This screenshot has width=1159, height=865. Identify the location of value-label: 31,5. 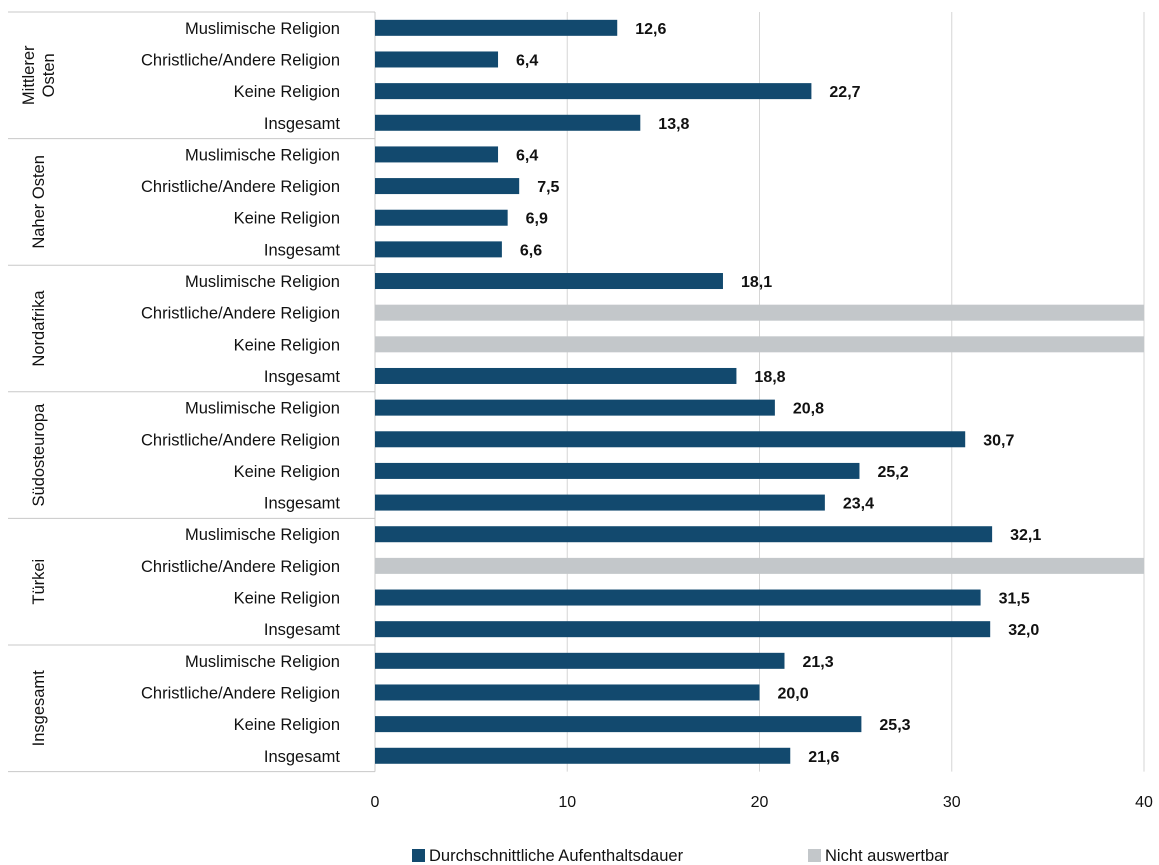
(1014, 599).